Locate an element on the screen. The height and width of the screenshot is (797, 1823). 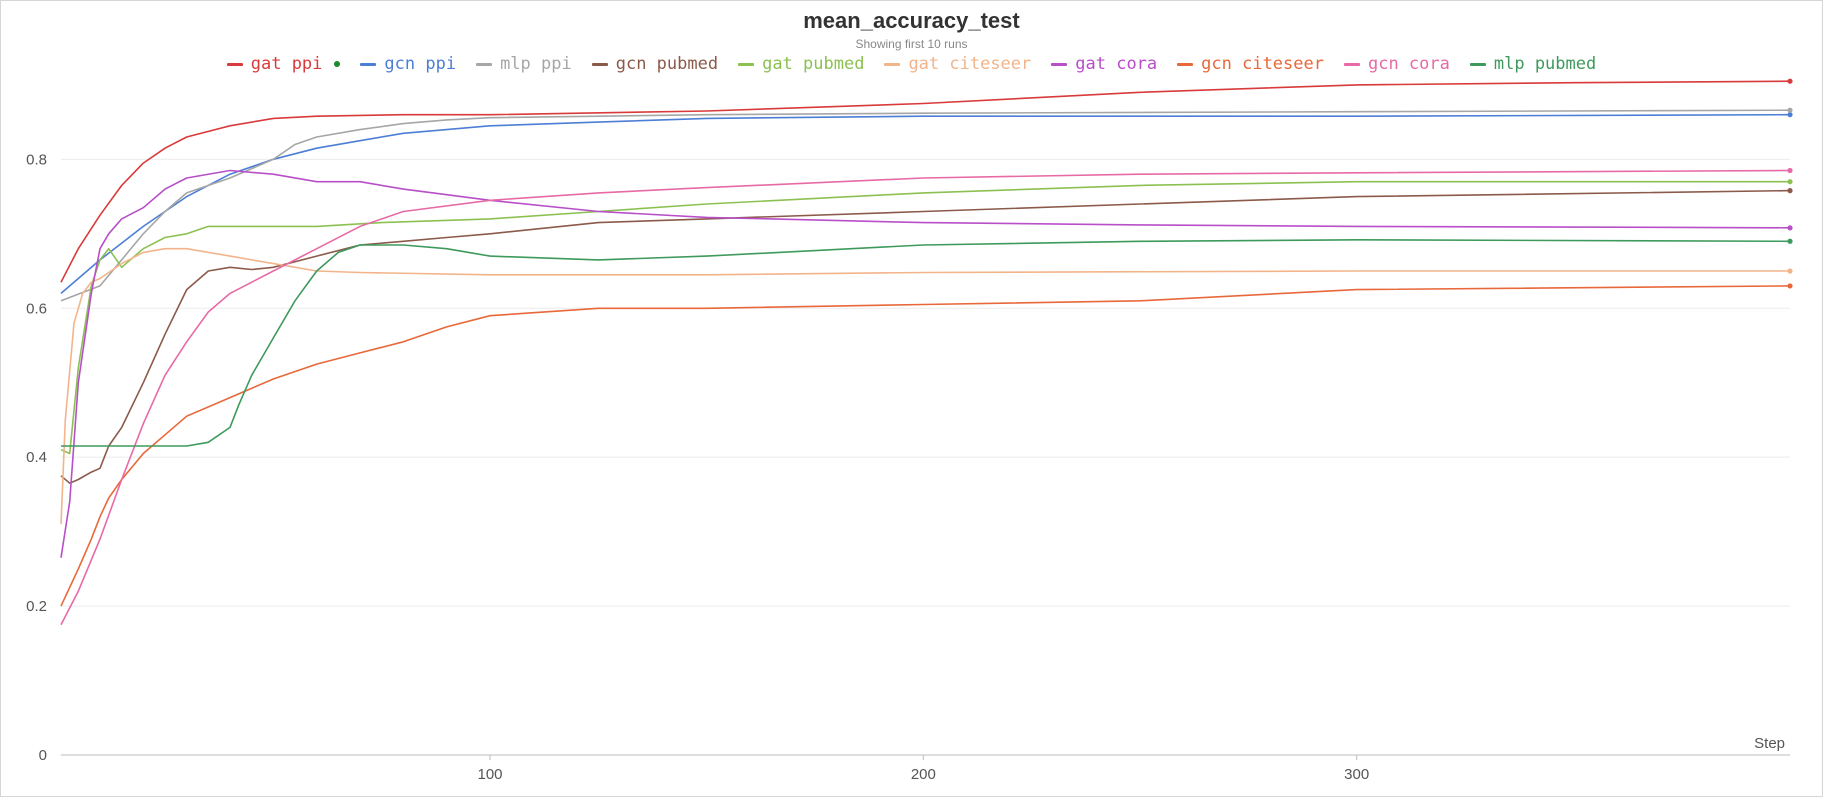
legend-item-gat-ppi: gat ppi is located at coordinates (283, 64).